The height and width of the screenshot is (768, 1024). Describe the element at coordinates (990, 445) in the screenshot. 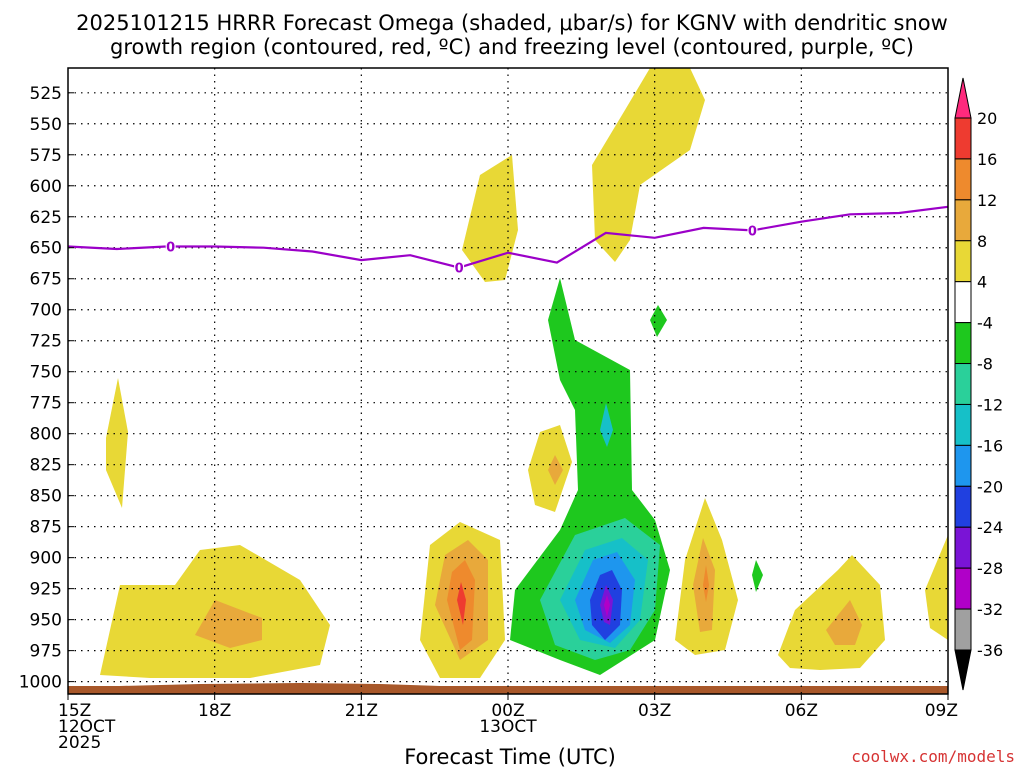

I see `colorbar-label: -16` at that location.